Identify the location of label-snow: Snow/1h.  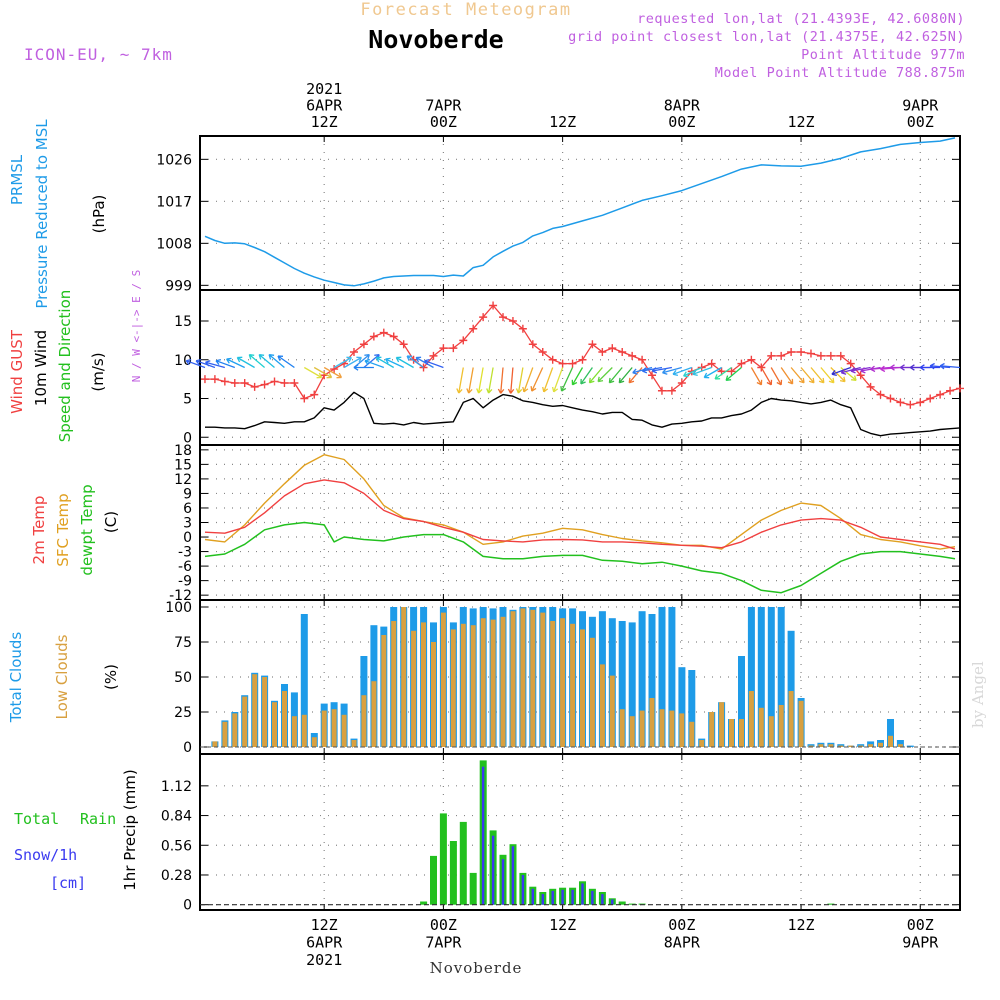
(45, 855).